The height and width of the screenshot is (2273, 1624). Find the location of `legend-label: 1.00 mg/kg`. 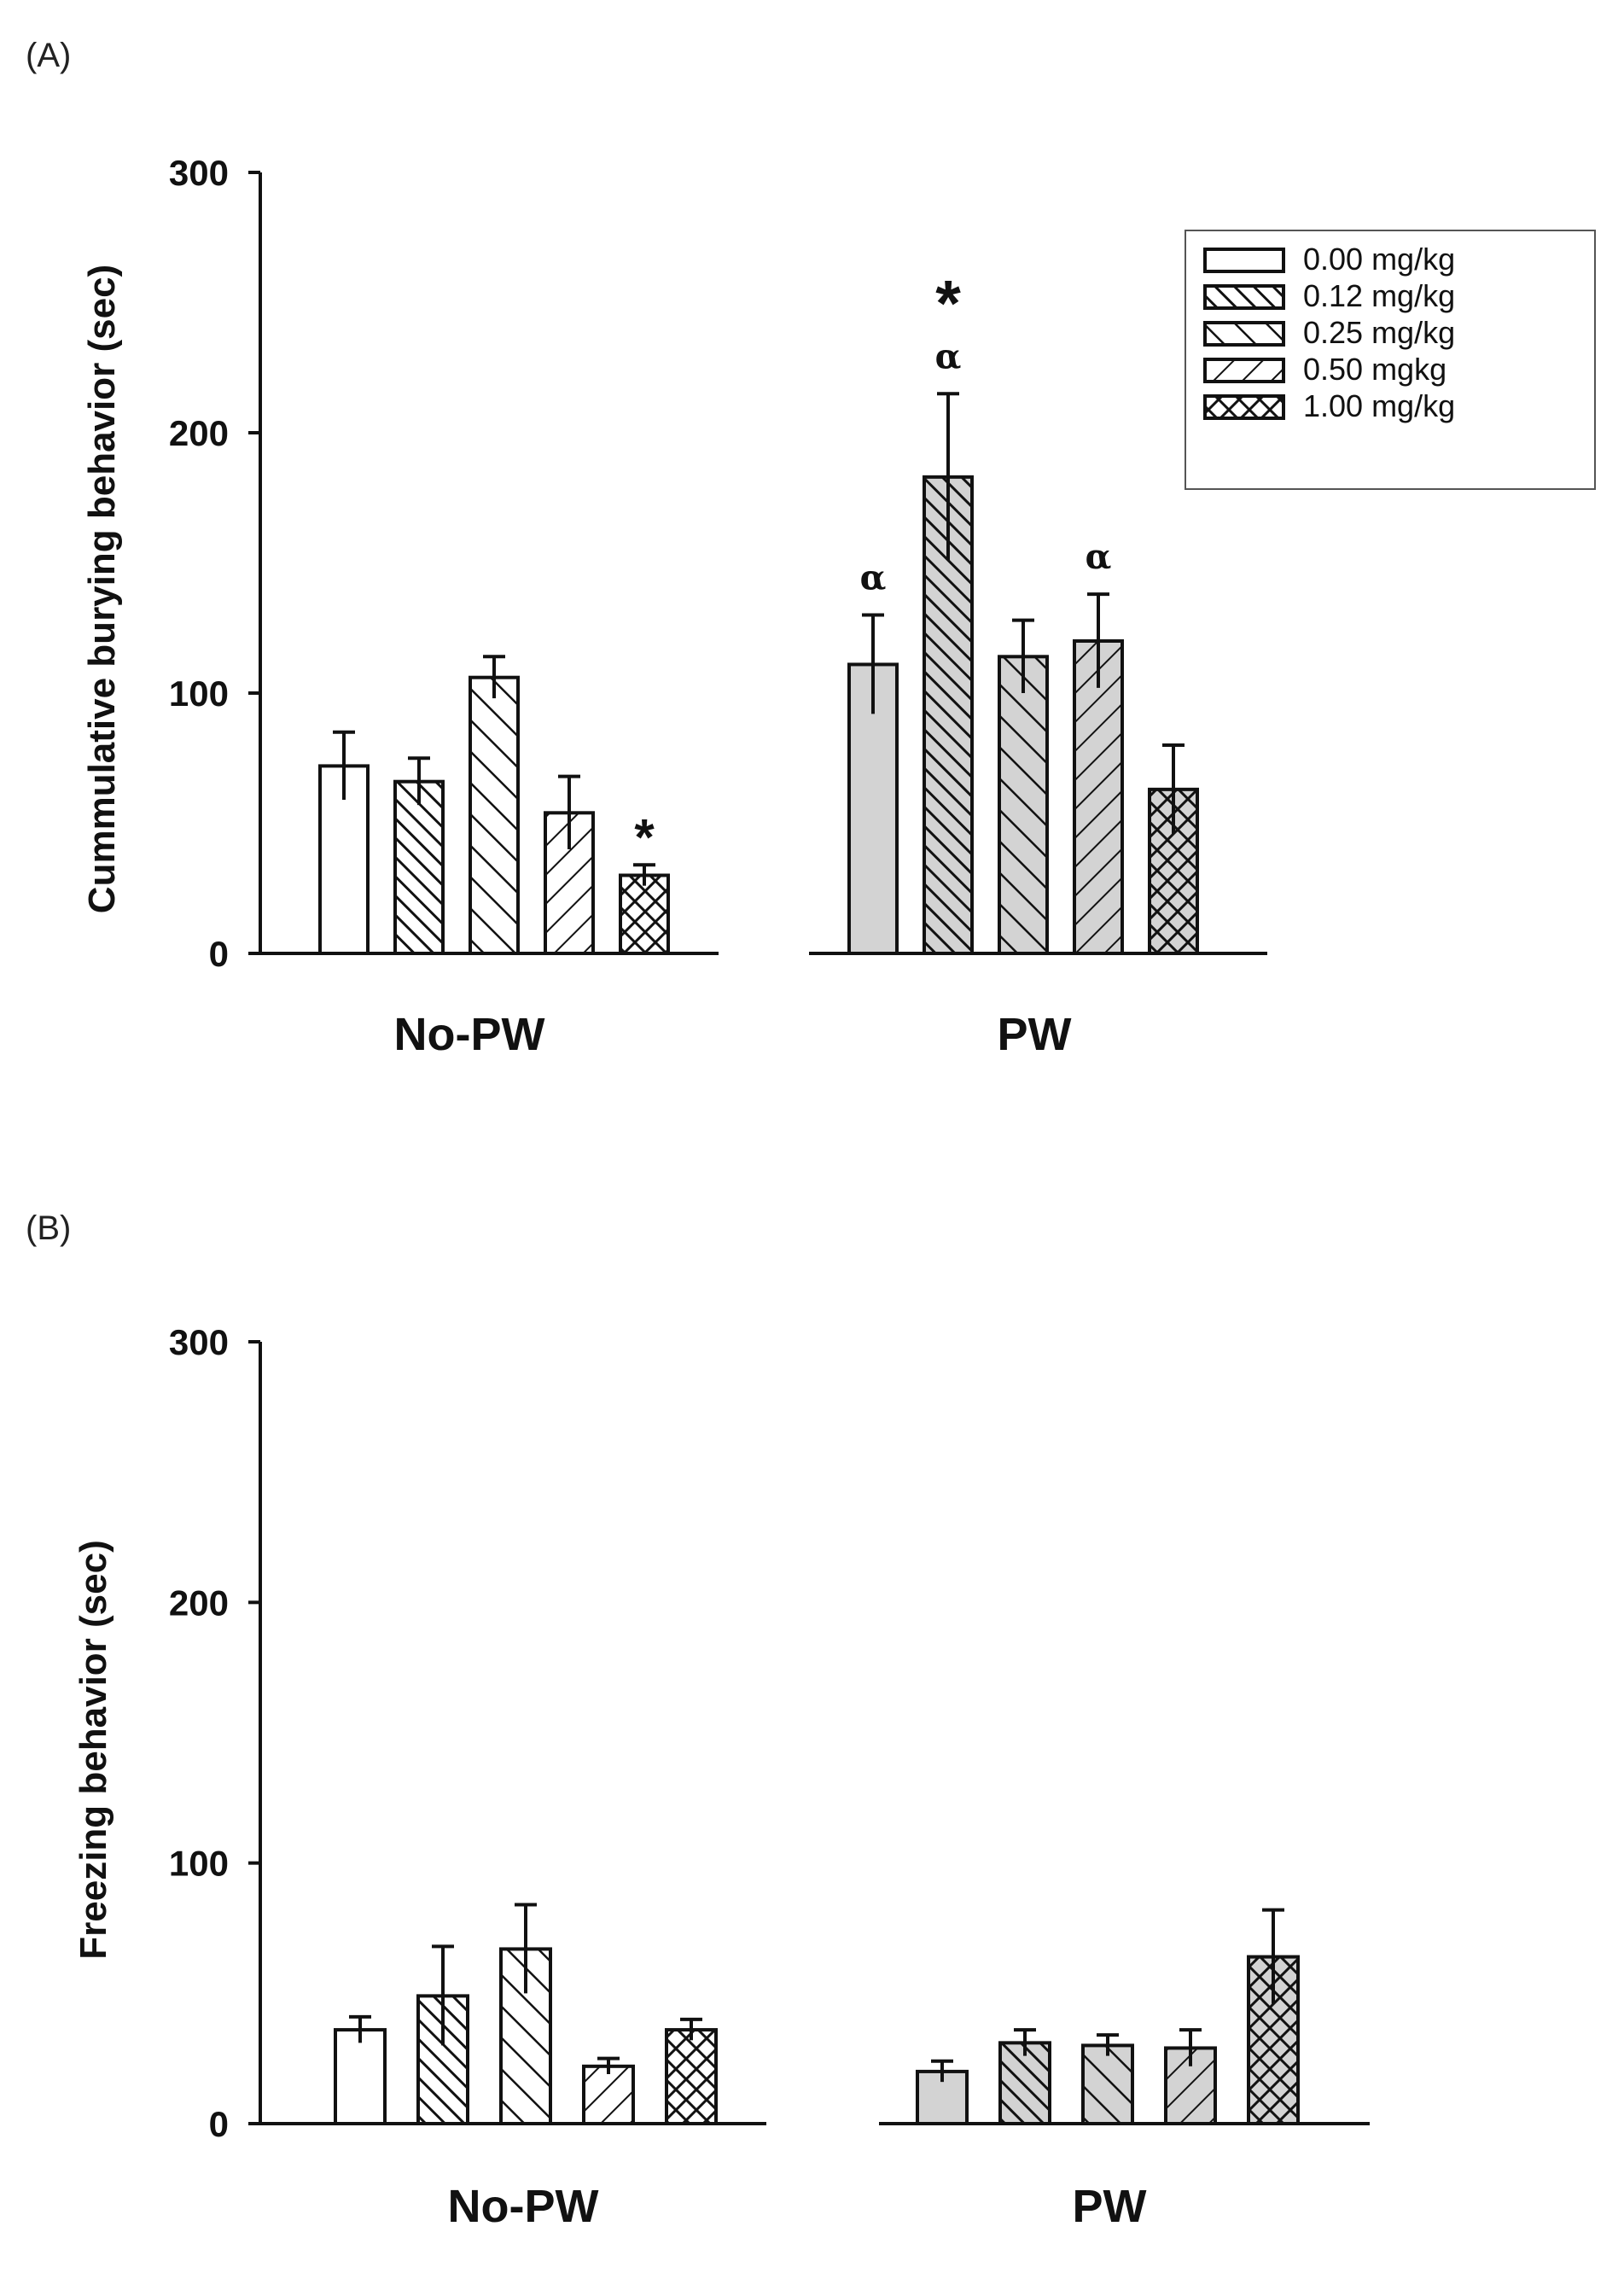

legend-label: 1.00 mg/kg is located at coordinates (1379, 405).